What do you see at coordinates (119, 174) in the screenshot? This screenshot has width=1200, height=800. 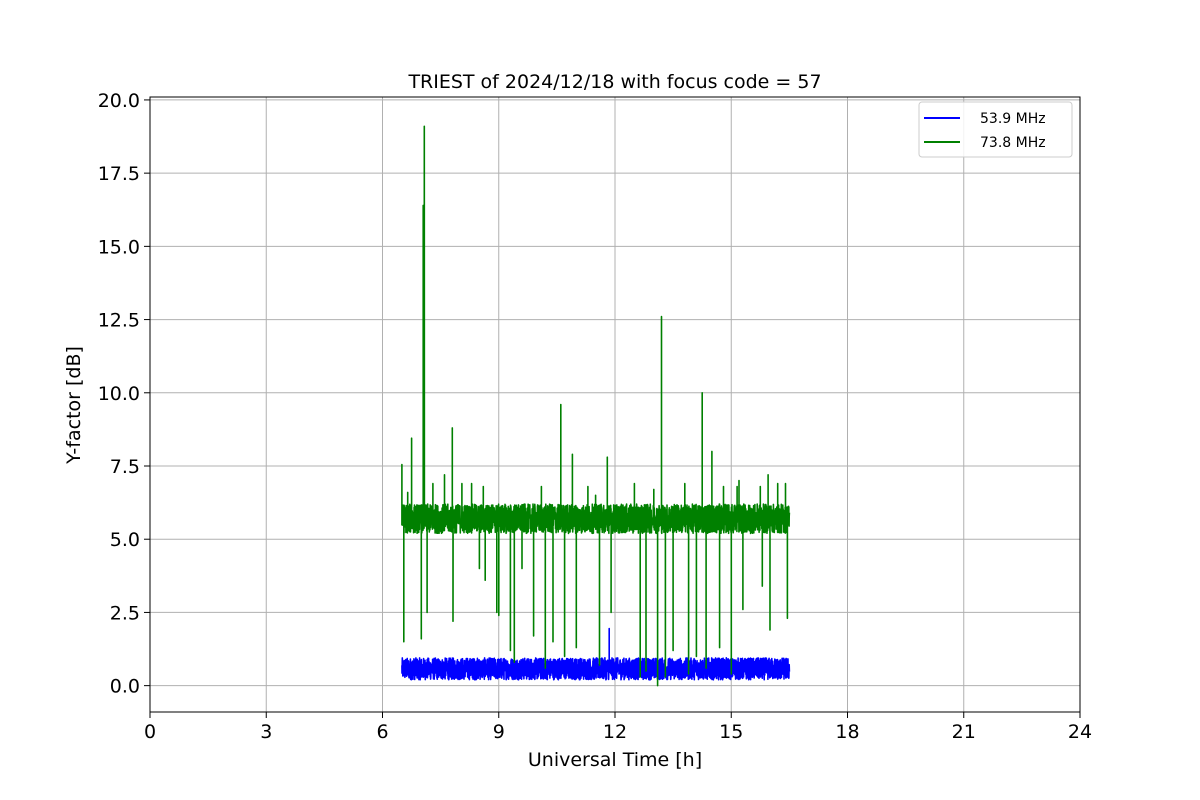 I see `y-tick-label: 17.5` at bounding box center [119, 174].